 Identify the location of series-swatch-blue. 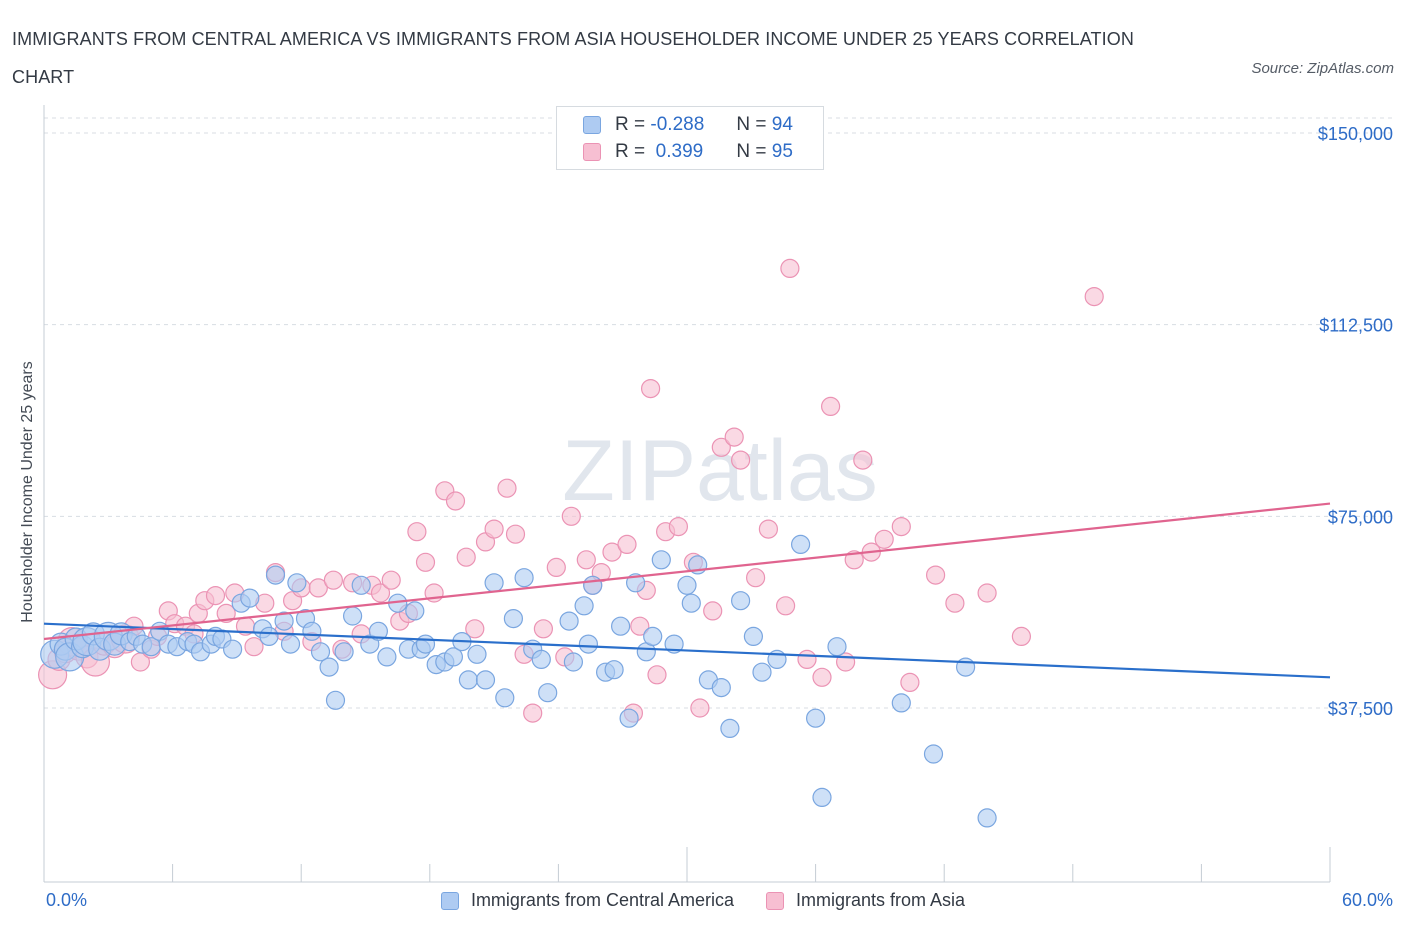
(449, 900).